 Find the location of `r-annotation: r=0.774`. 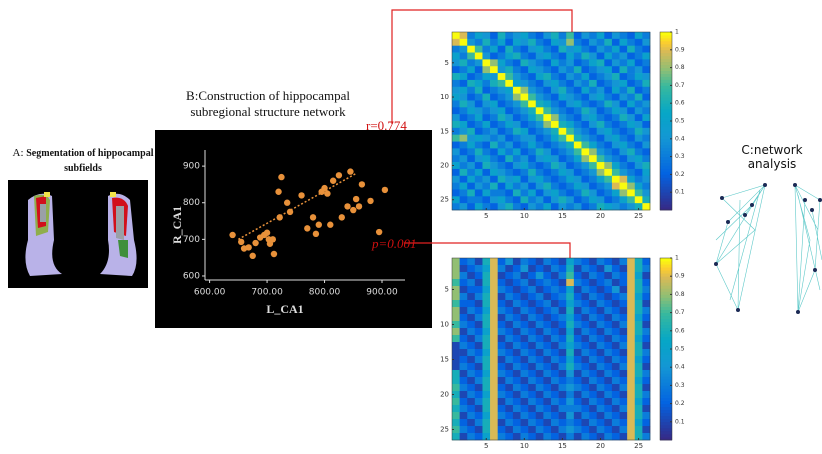

r-annotation: r=0.774 is located at coordinates (386, 125).